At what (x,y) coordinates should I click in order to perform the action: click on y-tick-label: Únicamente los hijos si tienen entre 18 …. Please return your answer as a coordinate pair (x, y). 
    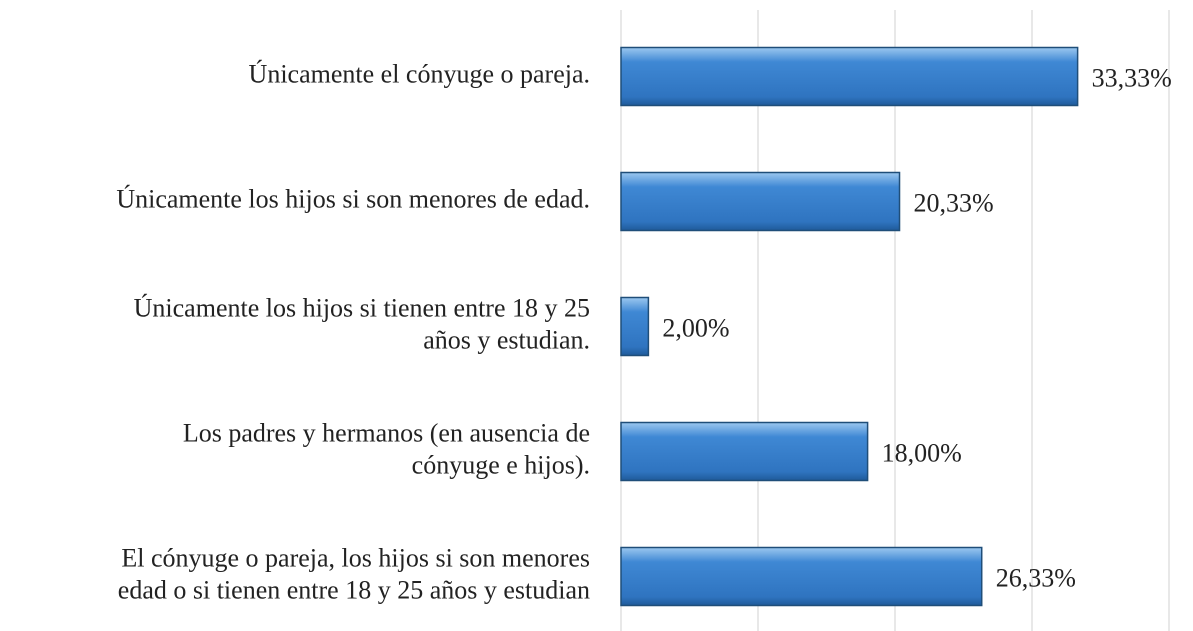
    Looking at the image, I should click on (362, 307).